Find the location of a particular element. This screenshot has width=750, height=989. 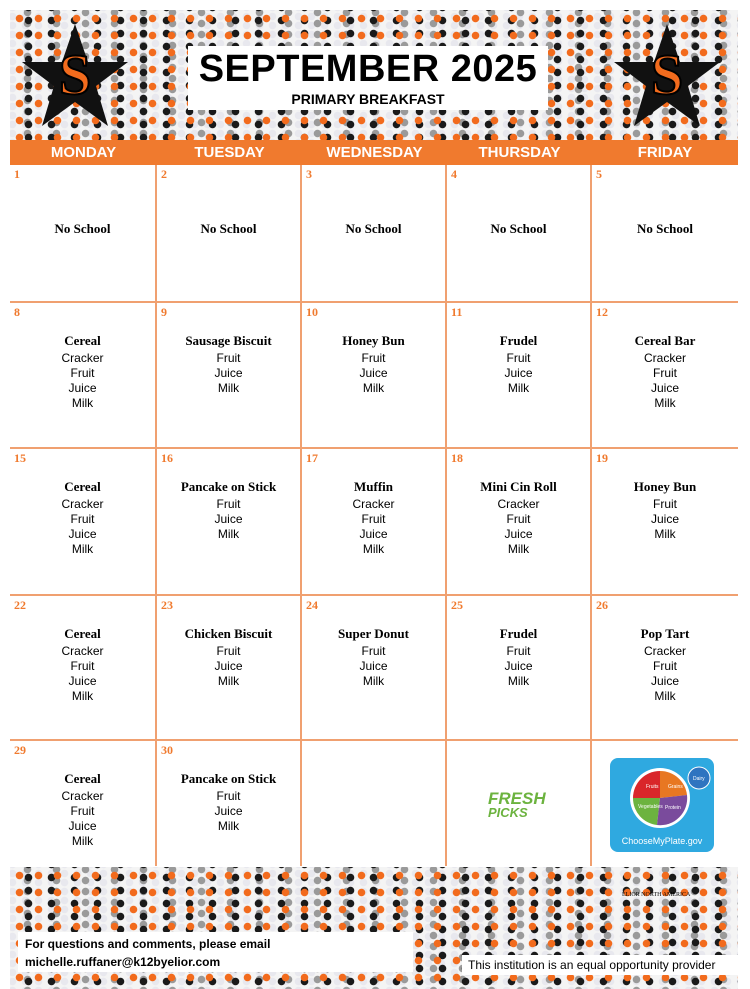

day-cell: 17 Muffin Cracker Fruit Juice Milk is located at coordinates (374, 522).